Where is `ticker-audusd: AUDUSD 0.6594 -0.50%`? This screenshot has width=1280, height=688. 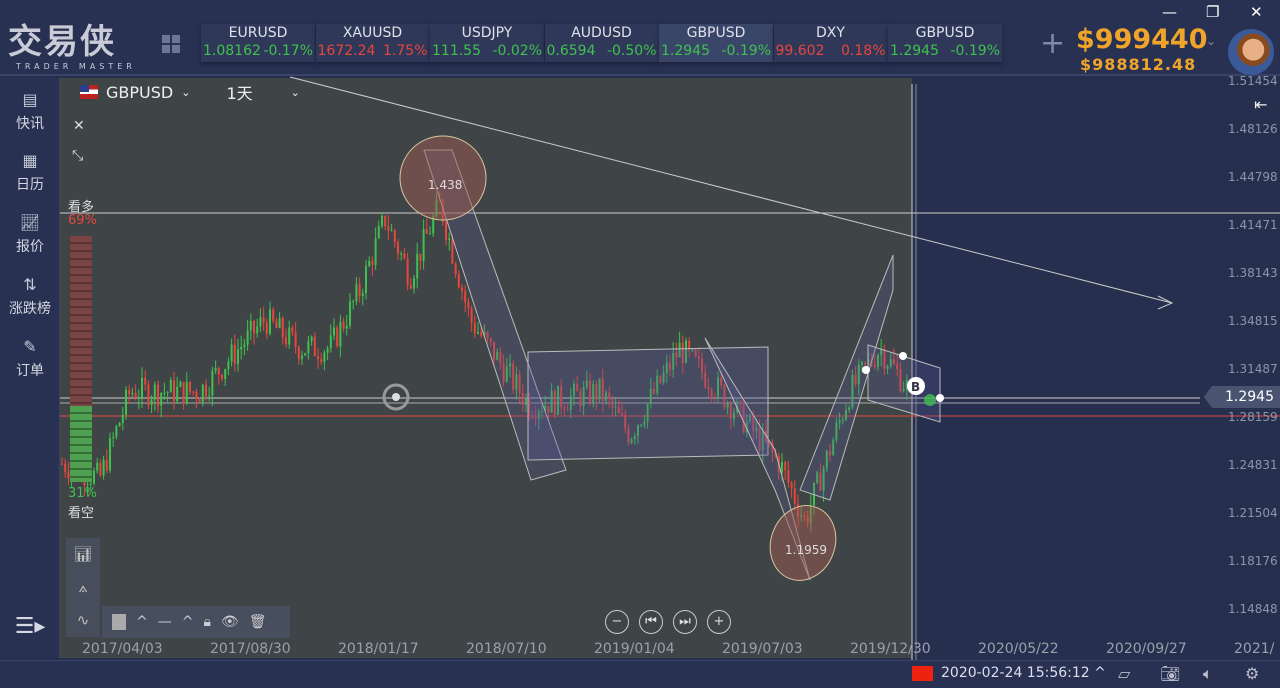 ticker-audusd: AUDUSD 0.6594 -0.50% is located at coordinates (601, 43).